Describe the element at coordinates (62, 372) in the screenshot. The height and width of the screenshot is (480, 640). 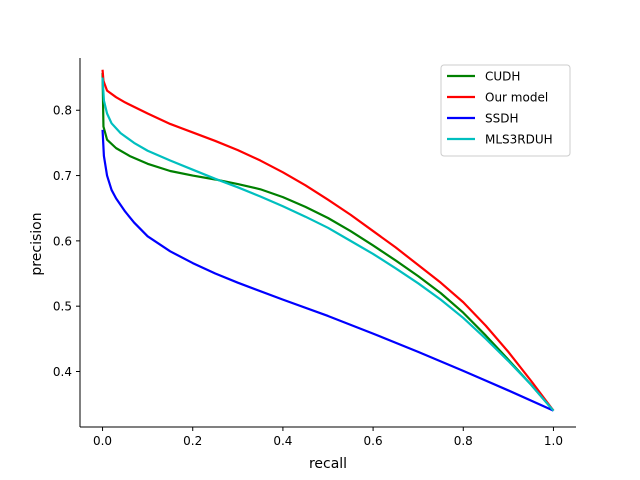
I see `y-tick-label: 0.4` at that location.